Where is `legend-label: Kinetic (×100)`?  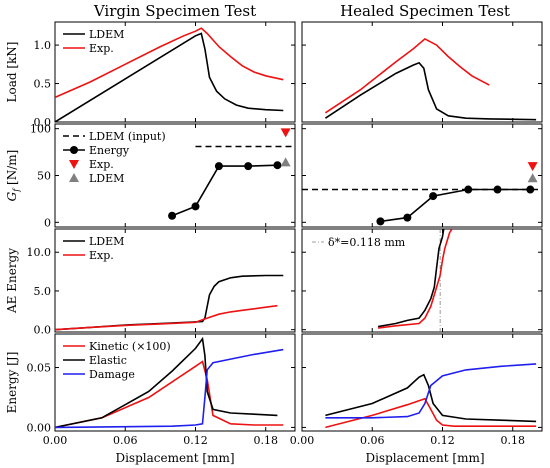 legend-label: Kinetic (×100) is located at coordinates (130, 346).